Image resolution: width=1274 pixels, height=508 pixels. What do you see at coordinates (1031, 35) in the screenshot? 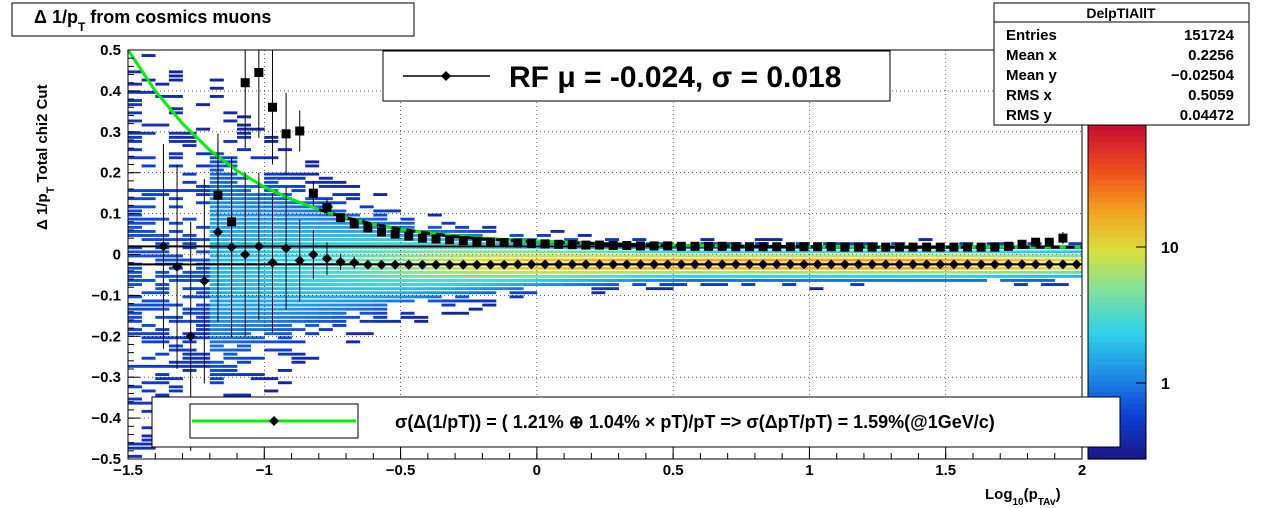
I see `stats-label: Entries` at bounding box center [1031, 35].